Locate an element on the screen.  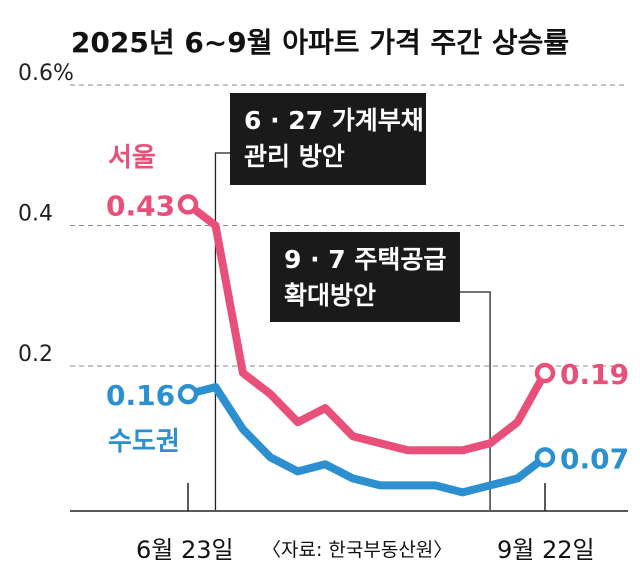
data-label-seoul-start: 0.43 is located at coordinates (140, 205).